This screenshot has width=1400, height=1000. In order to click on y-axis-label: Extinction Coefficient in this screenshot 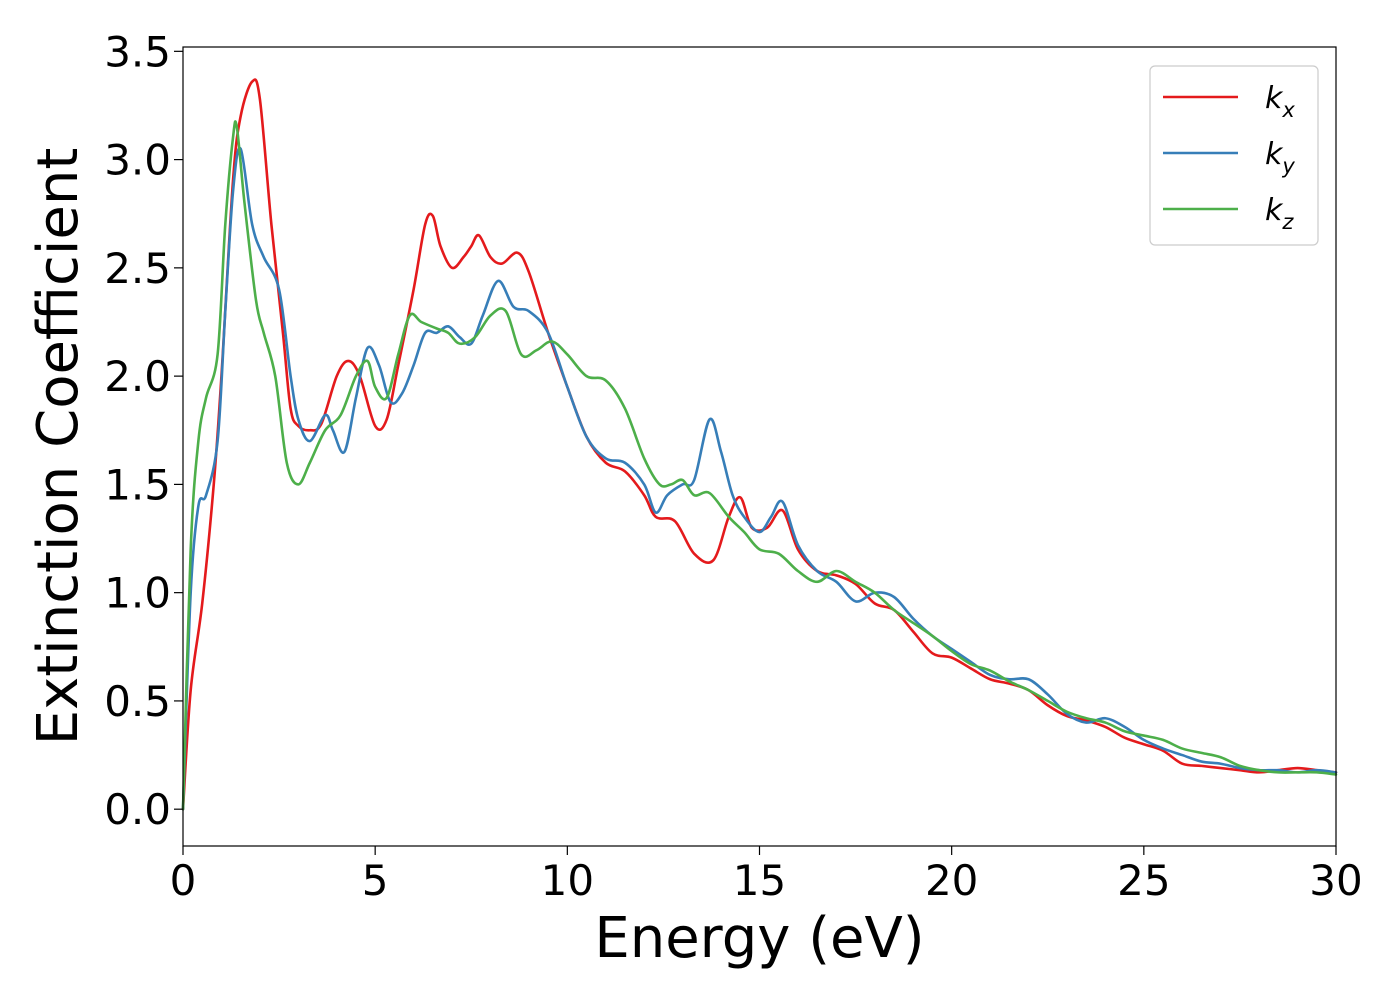, I will do `click(58, 447)`.